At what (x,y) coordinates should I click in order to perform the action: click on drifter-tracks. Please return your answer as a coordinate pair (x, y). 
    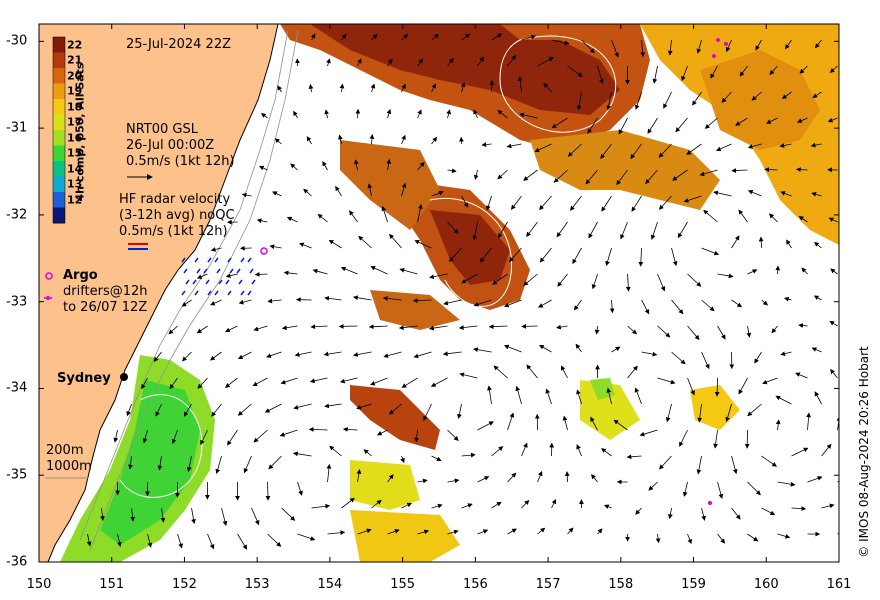
    Looking at the image, I should click on (718, 271).